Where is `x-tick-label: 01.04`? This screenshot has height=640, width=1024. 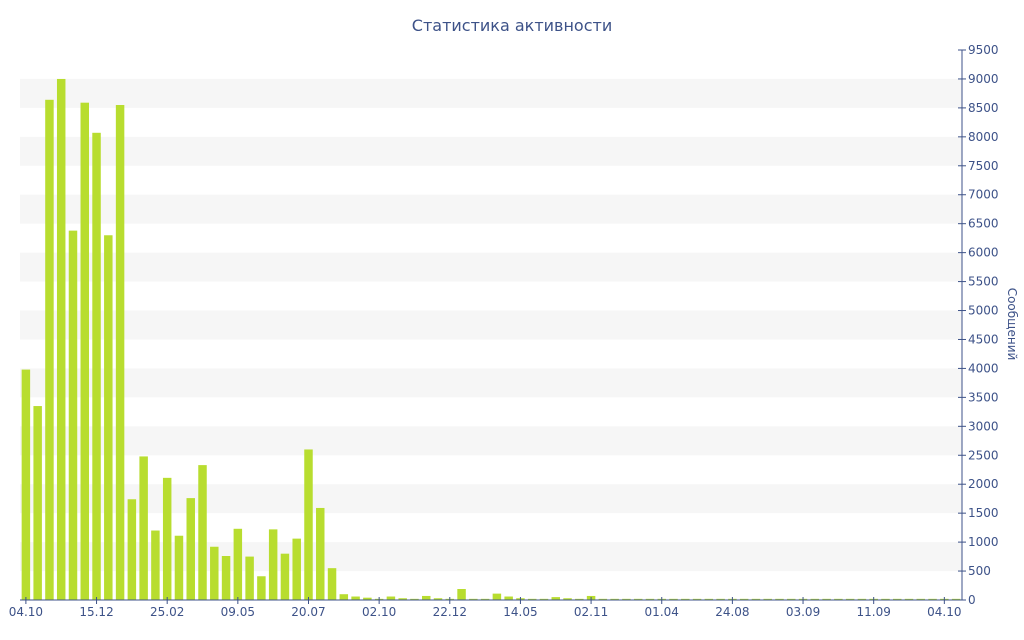 x-tick-label: 01.04 is located at coordinates (662, 612).